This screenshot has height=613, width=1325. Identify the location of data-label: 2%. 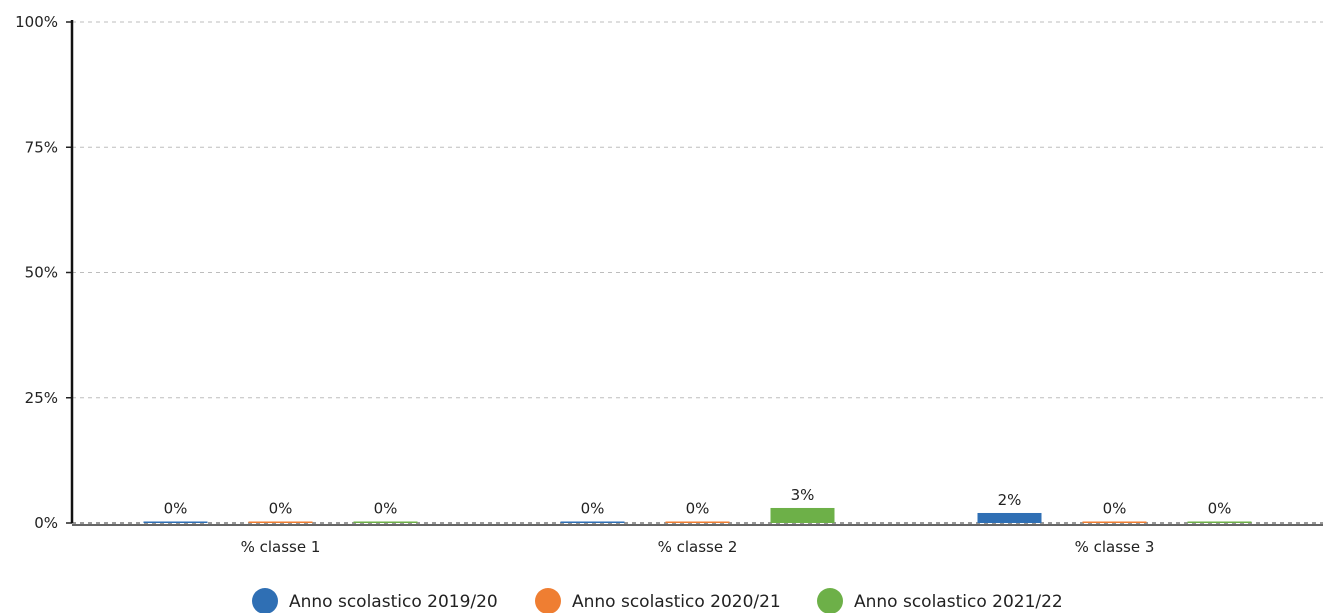
(1010, 500).